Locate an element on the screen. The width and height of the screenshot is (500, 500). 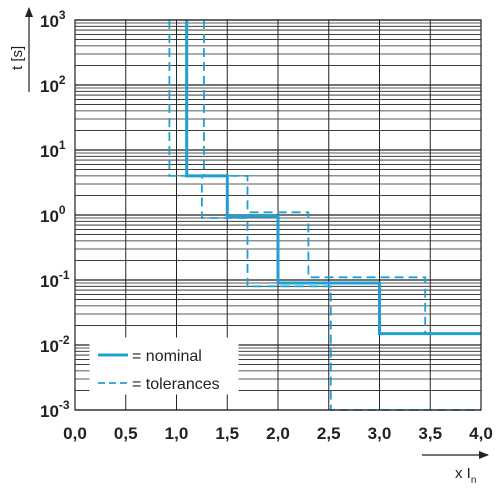
y-tick-label: 10² is located at coordinates (53, 84).